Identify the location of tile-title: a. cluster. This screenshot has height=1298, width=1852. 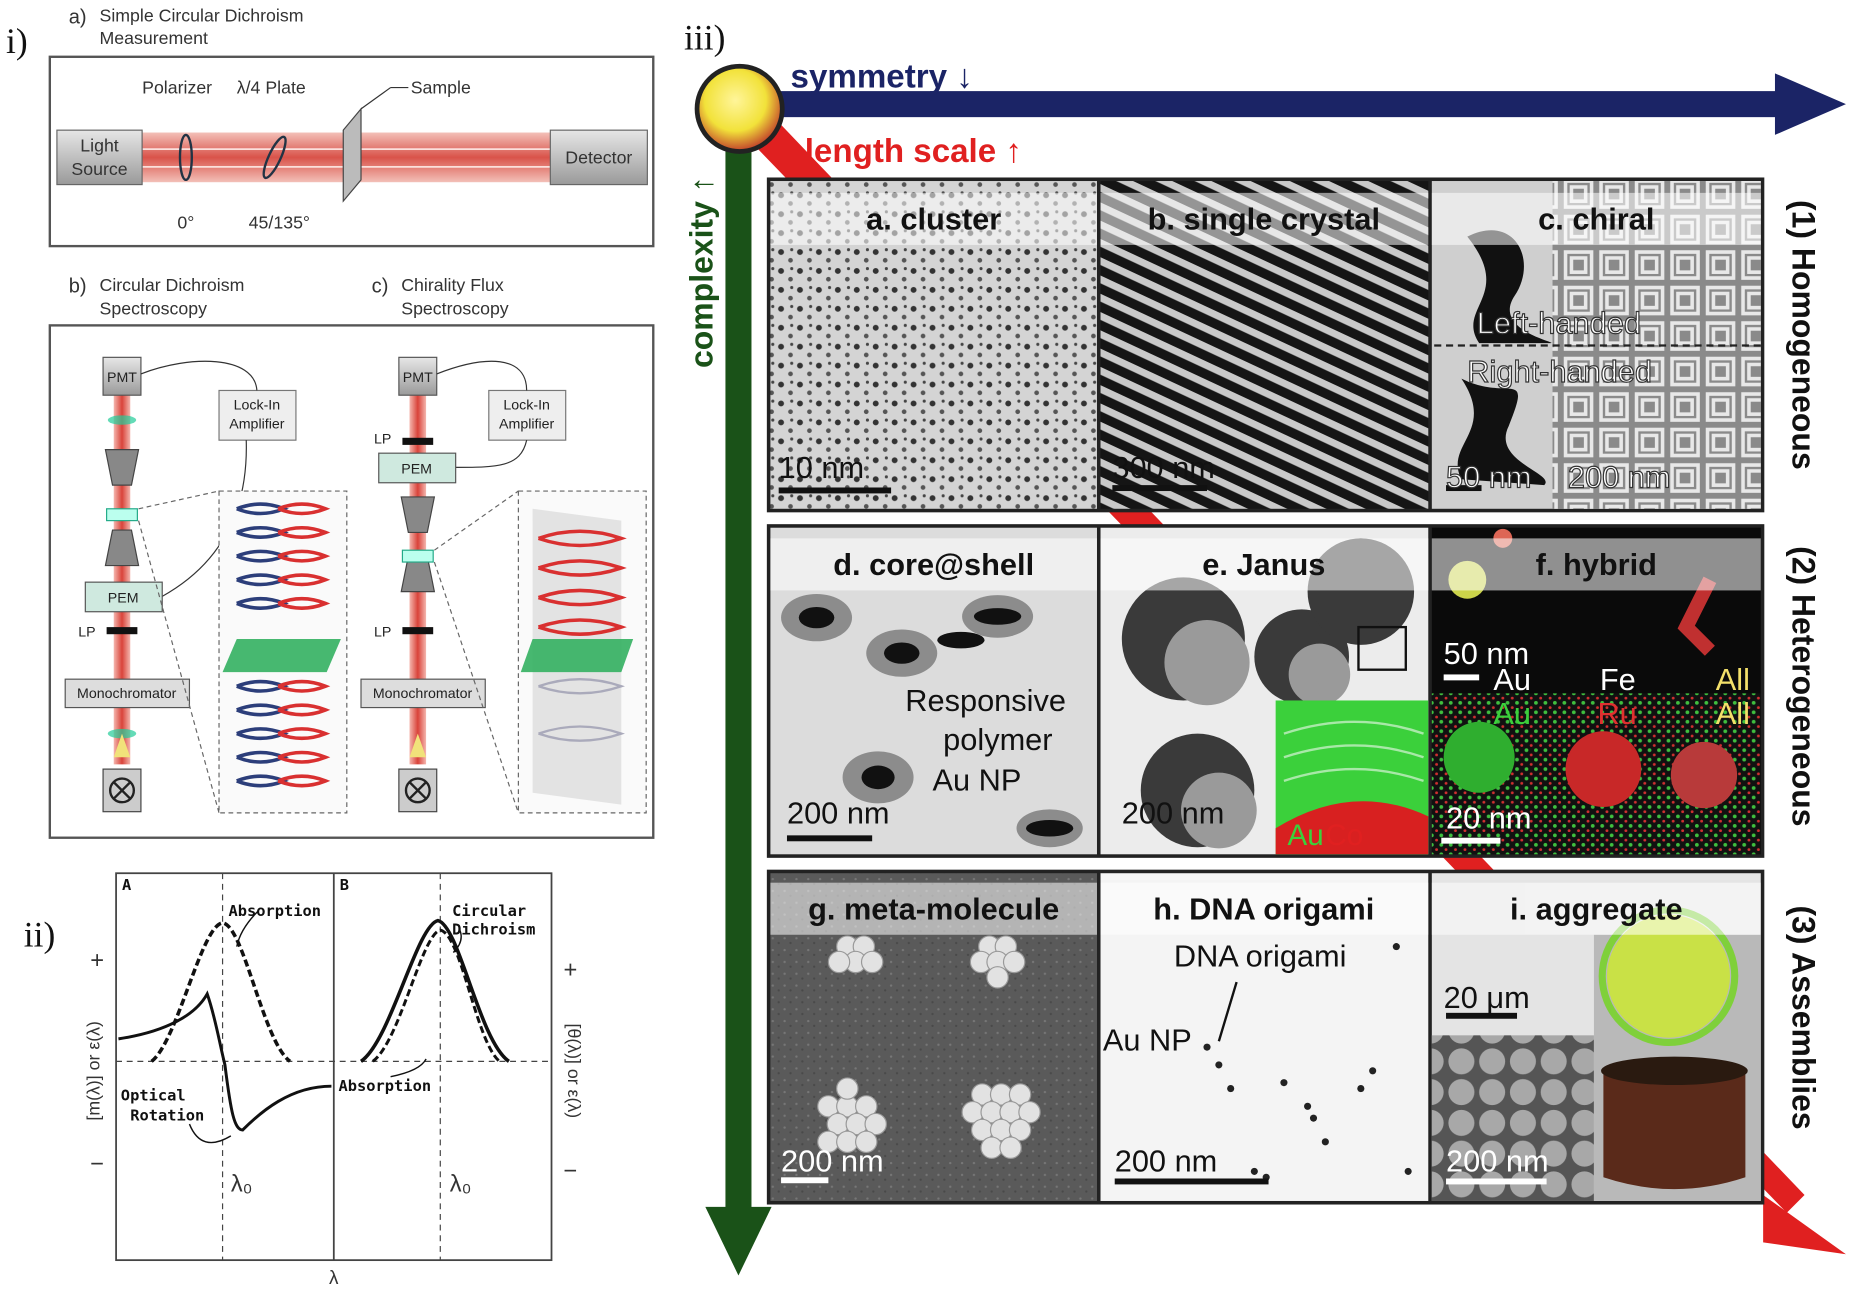
(933, 219).